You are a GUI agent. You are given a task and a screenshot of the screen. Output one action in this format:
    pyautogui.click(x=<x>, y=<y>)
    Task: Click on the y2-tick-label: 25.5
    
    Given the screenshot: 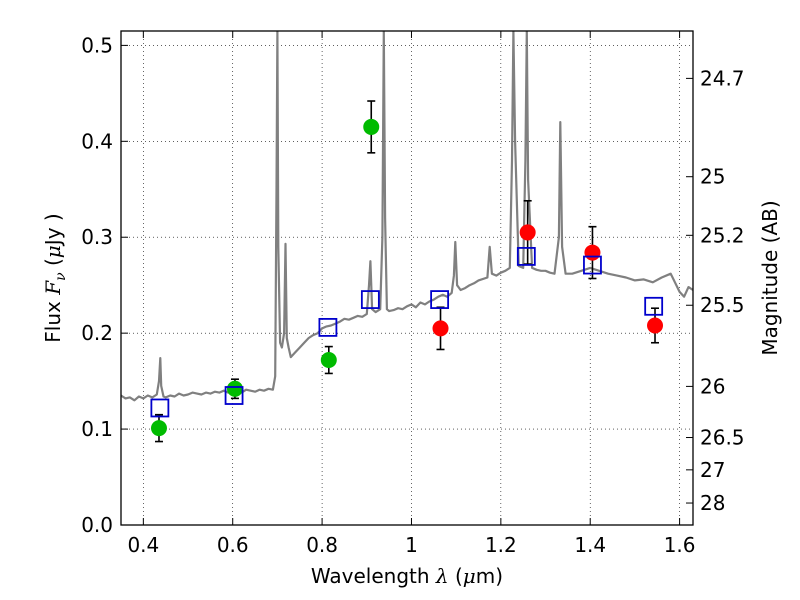 What is the action you would take?
    pyautogui.click(x=722, y=305)
    